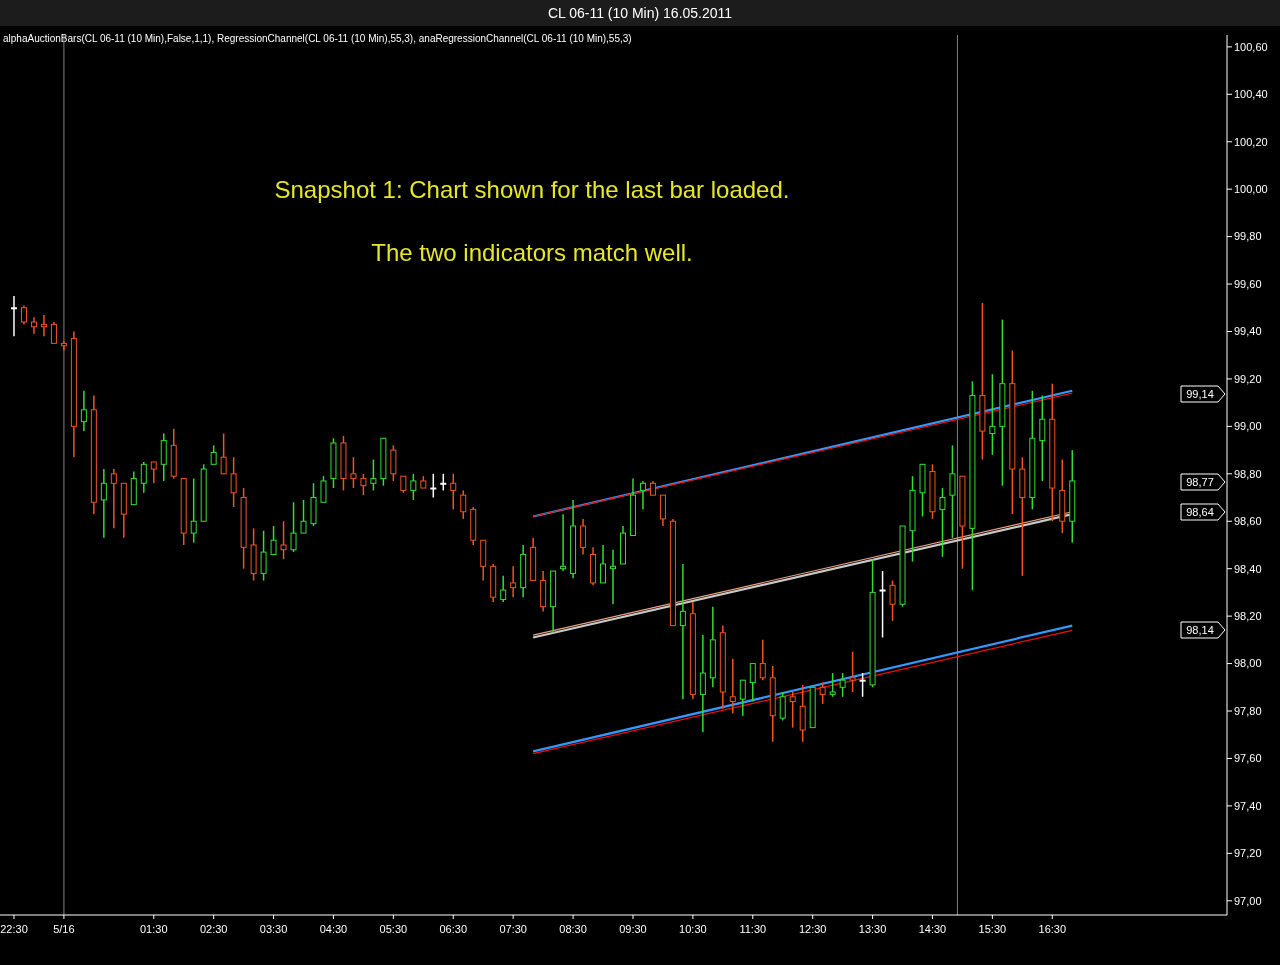 This screenshot has width=1280, height=965. I want to click on y-tick-label: 97,40, so click(1248, 805).